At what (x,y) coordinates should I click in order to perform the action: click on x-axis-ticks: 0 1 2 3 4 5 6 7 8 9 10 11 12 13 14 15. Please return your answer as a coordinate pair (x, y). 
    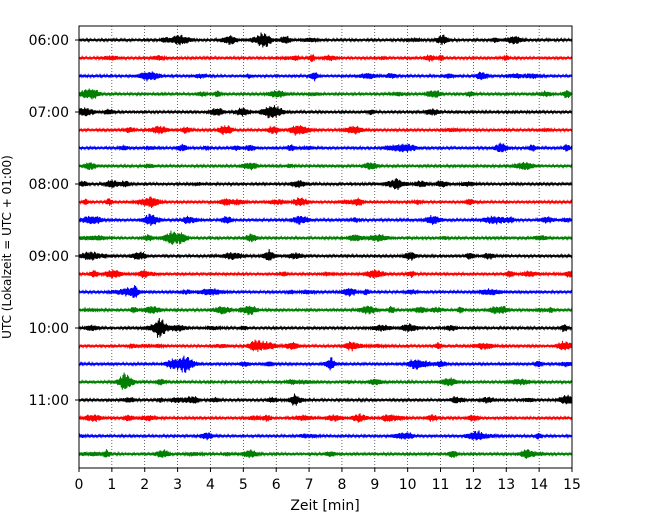
    Looking at the image, I should click on (328, 480).